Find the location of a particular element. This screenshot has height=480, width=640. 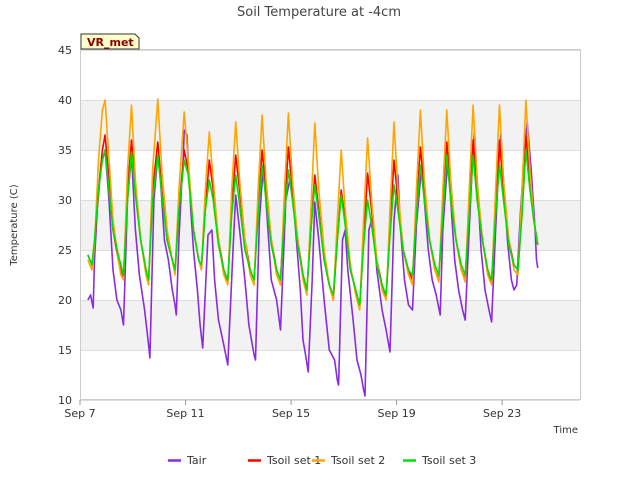

x-tick-label: Sep 23 is located at coordinates (502, 413).